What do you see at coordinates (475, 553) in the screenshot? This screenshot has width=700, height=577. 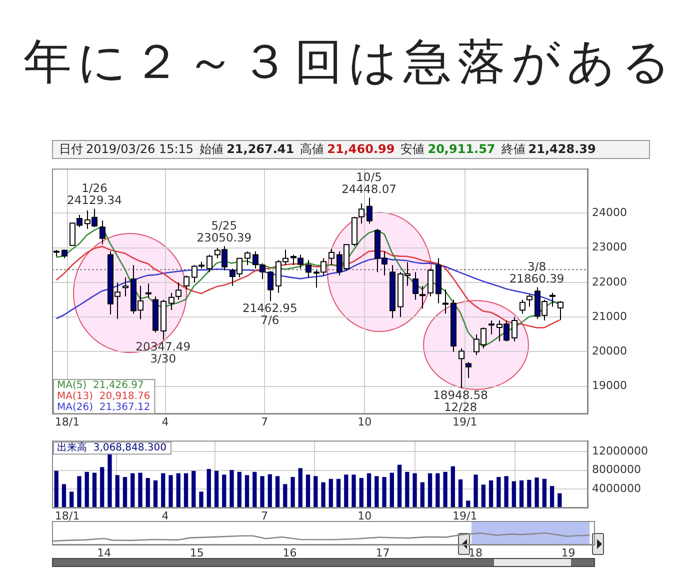 I see `x-tick-label: 18` at bounding box center [475, 553].